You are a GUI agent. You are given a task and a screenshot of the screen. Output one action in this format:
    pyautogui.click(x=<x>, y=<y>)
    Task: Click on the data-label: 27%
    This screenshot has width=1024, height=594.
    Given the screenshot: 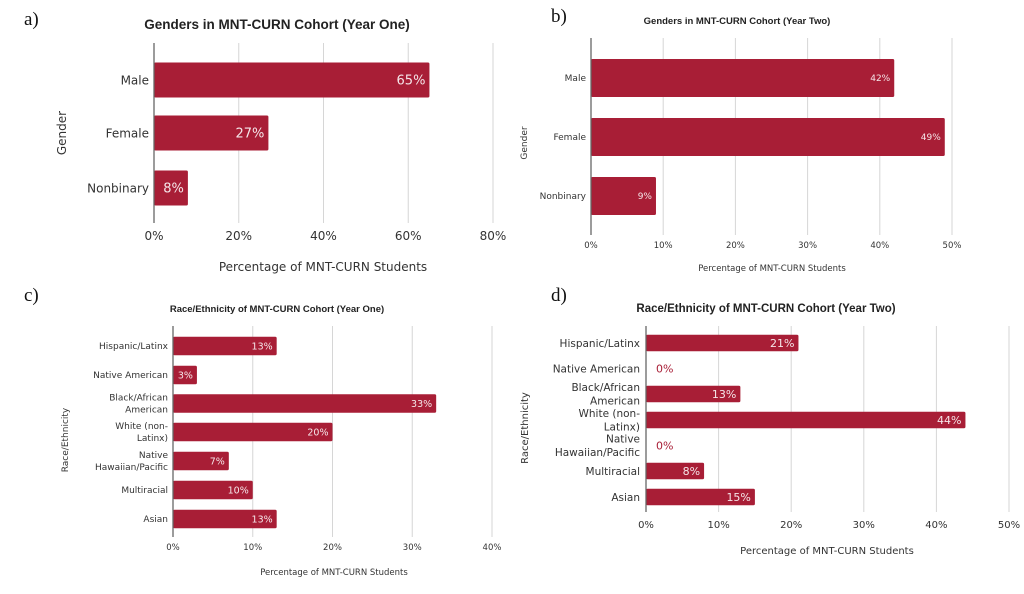 What is the action you would take?
    pyautogui.click(x=250, y=134)
    